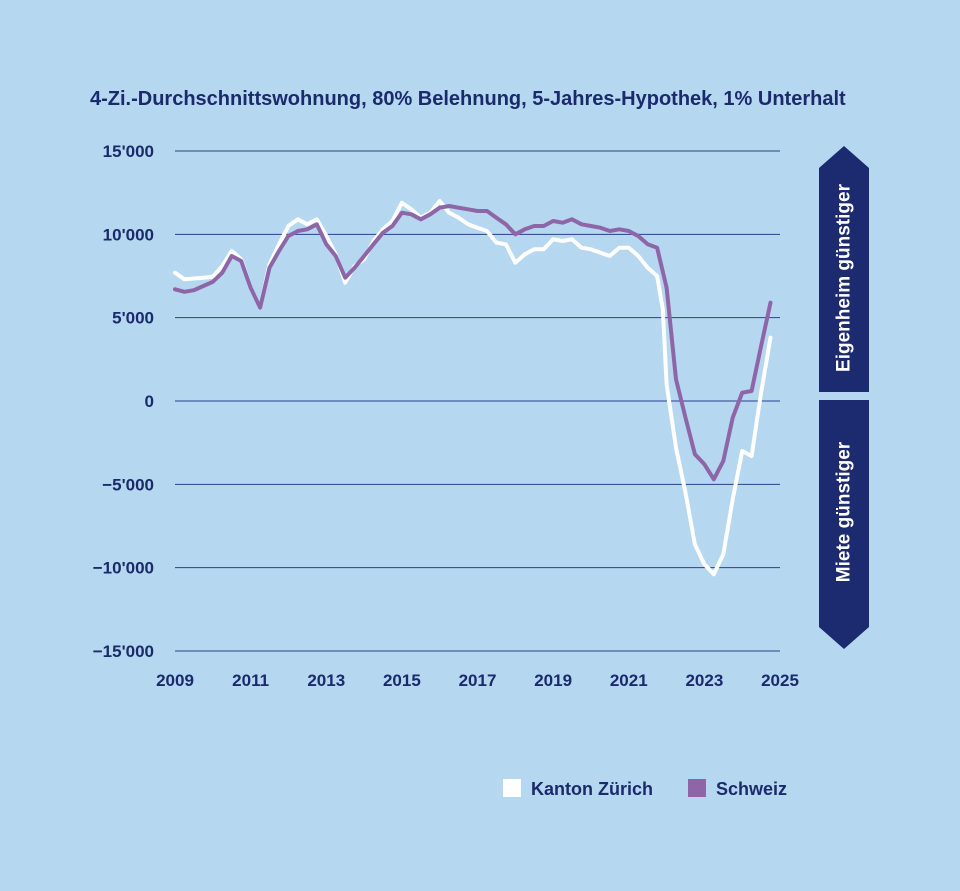 This screenshot has width=960, height=891. Describe the element at coordinates (751, 789) in the screenshot. I see `legend-label-schweiz: Schweiz` at that location.